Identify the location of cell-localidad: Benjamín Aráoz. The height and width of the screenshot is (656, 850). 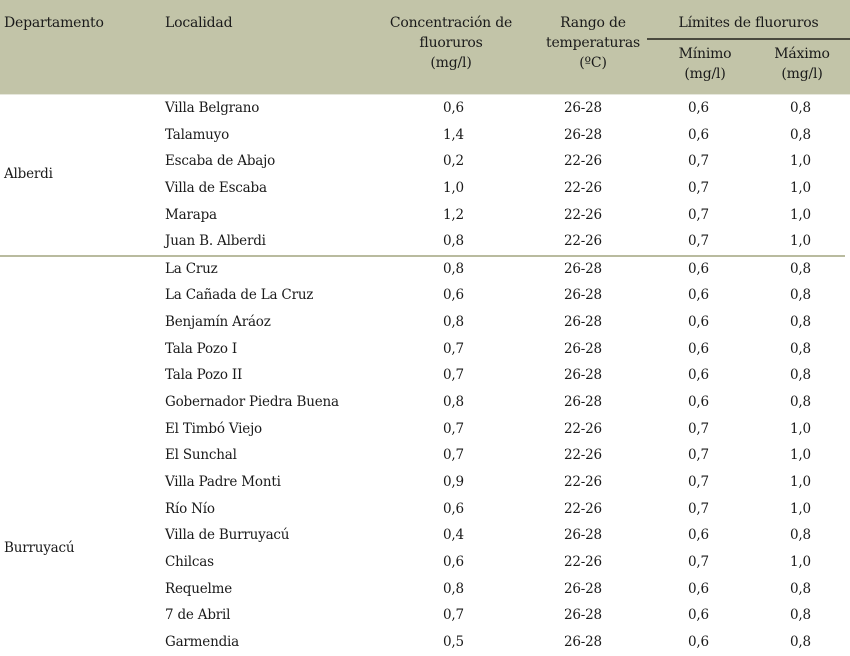
(218, 322).